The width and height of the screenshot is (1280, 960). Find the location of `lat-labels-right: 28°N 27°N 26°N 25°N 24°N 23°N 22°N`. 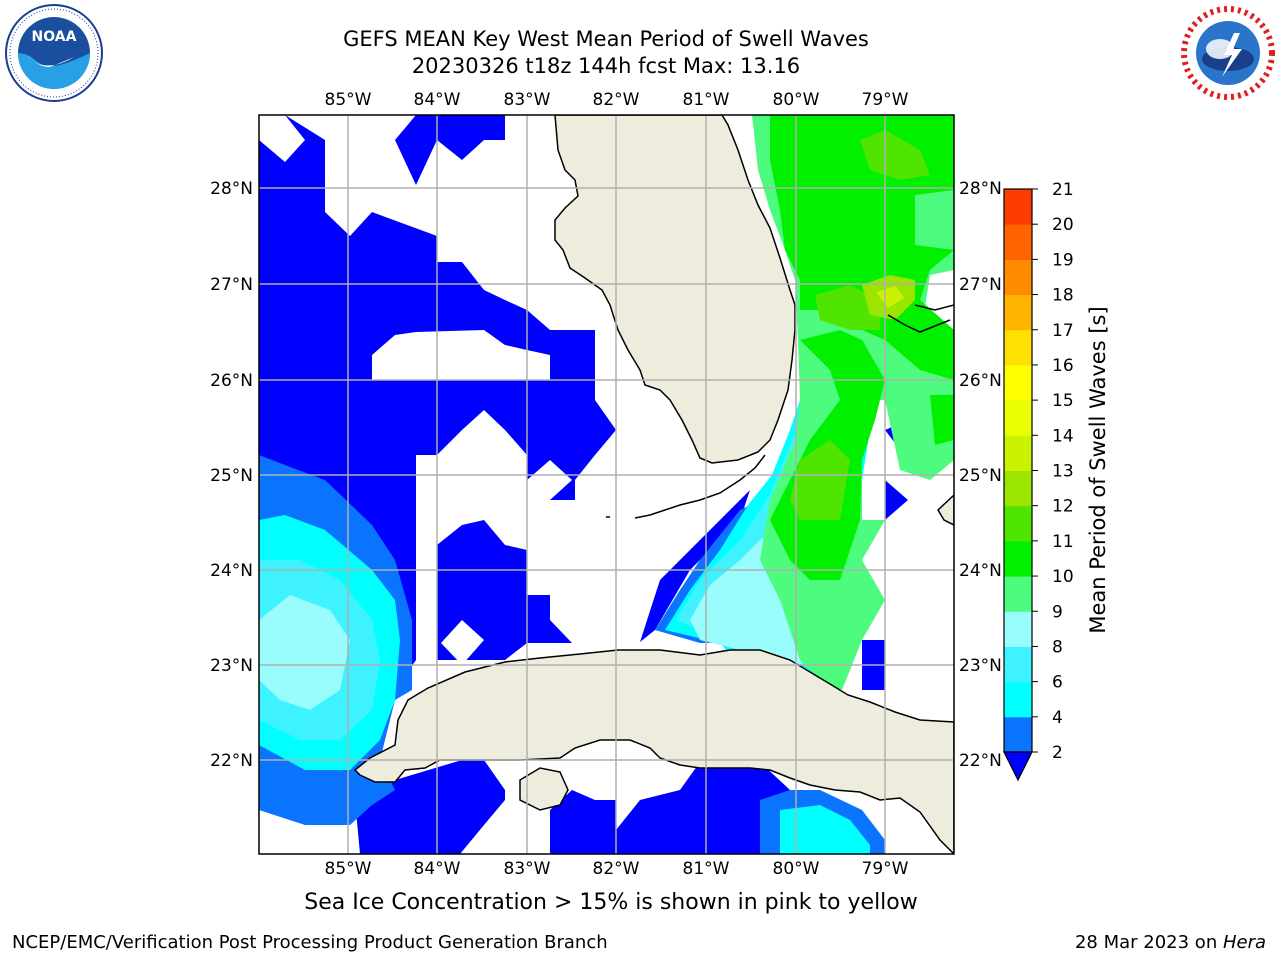

lat-labels-right: 28°N 27°N 26°N 25°N 24°N 23°N 22°N is located at coordinates (980, 475).